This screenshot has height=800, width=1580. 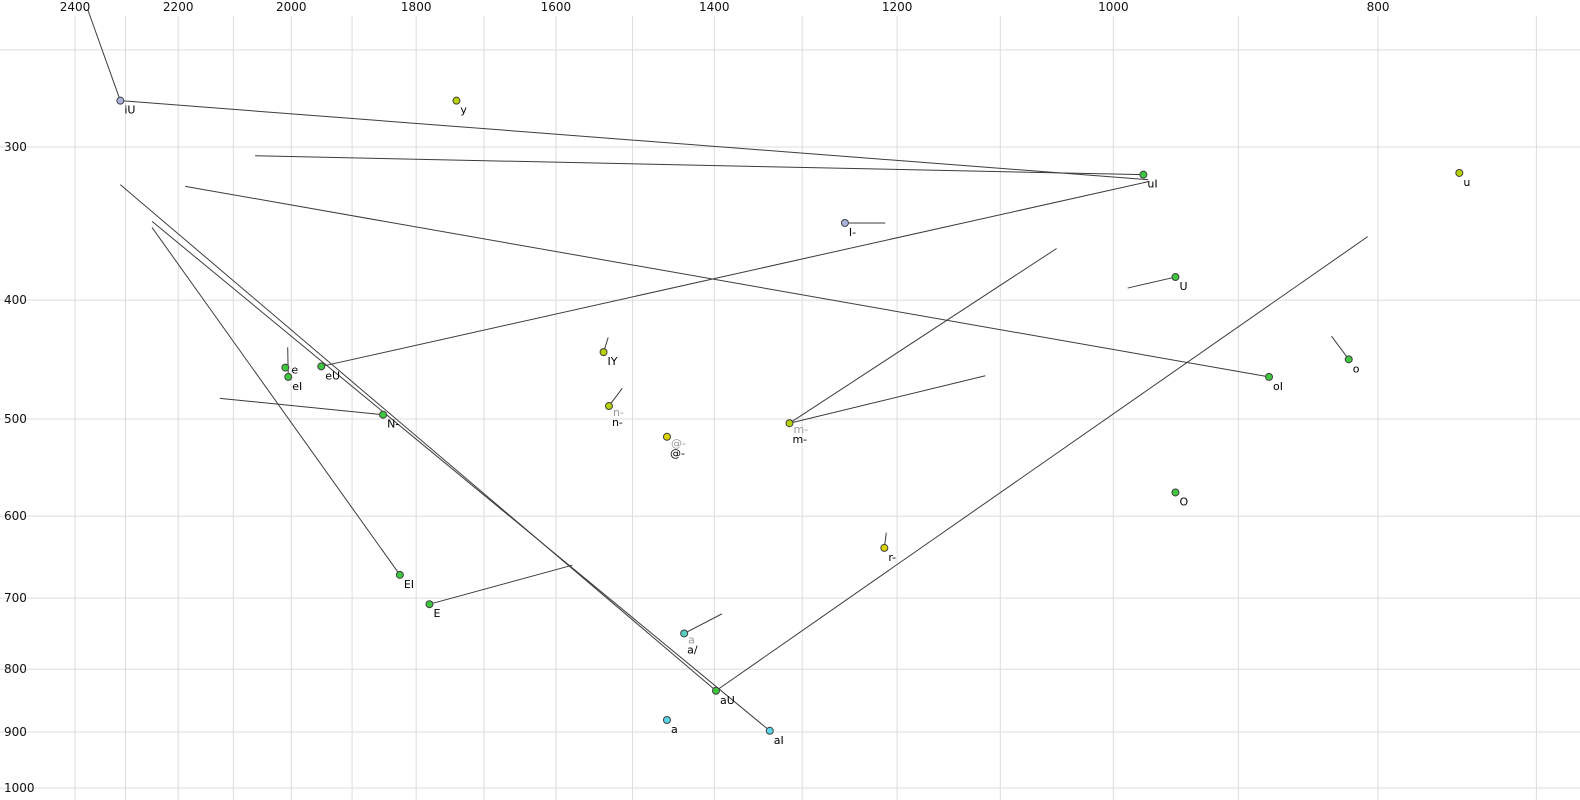 I want to click on x-tick-label: 1800, so click(x=416, y=7).